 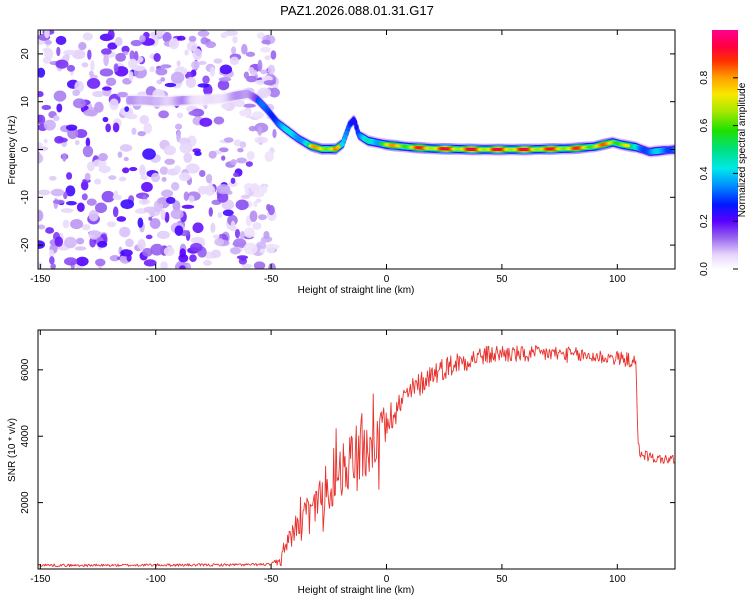 What do you see at coordinates (502, 579) in the screenshot?
I see `snr-xtick-label: 50` at bounding box center [502, 579].